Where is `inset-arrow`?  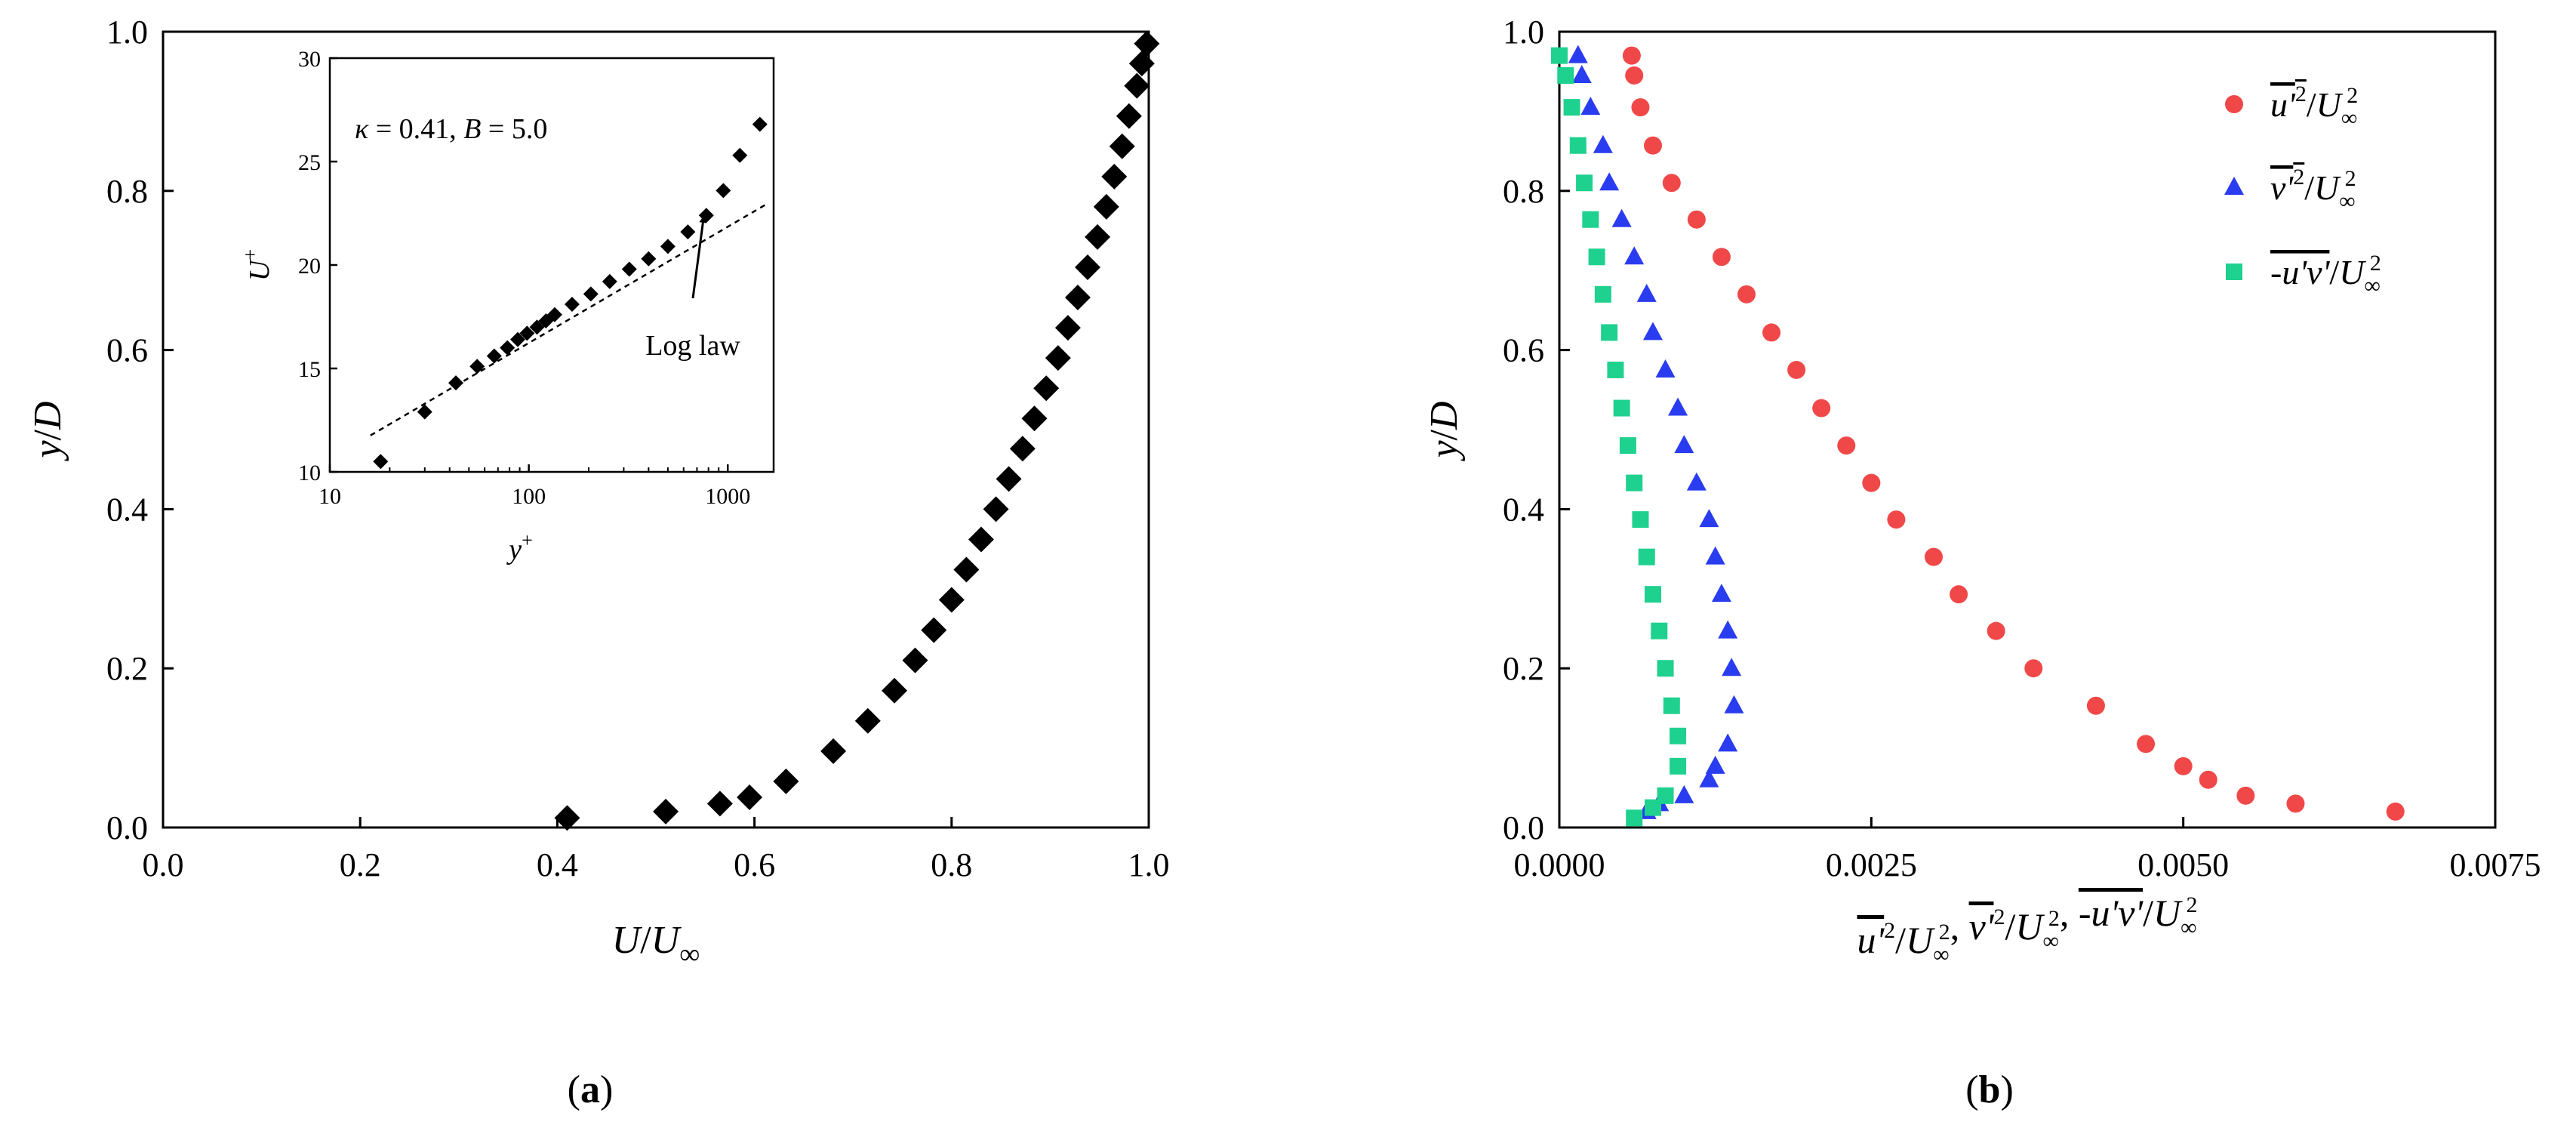
inset-arrow is located at coordinates (699, 257).